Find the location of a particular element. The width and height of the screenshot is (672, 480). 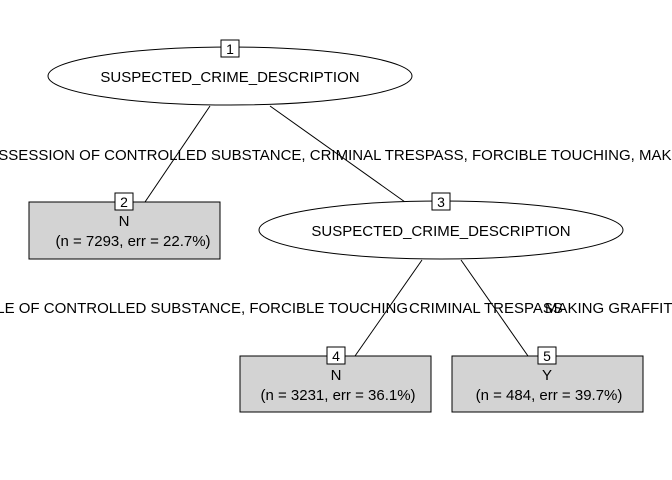

node-1-variable: SUSPECTED_CRIME_DESCRIPTION is located at coordinates (229, 77).